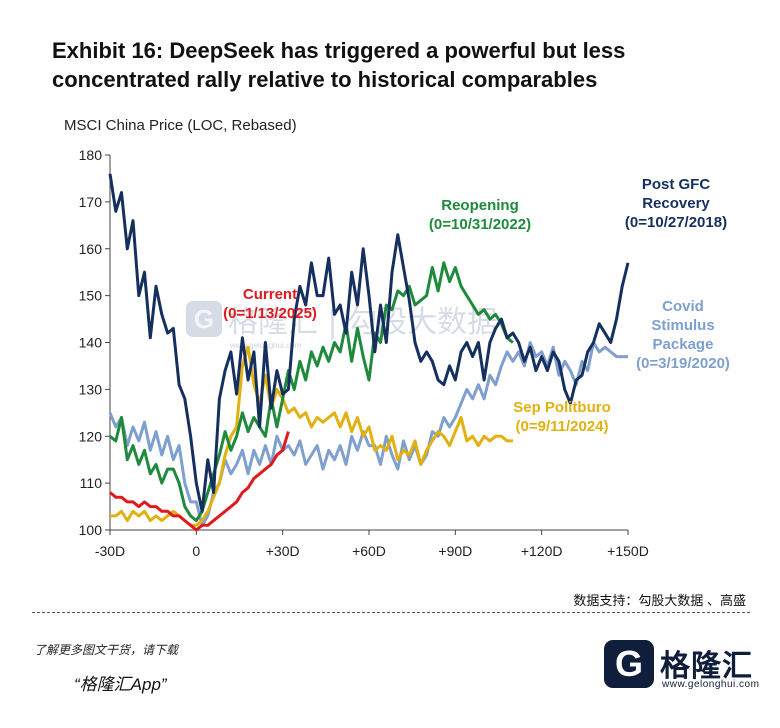  I want to click on x-tick-label: 0, so click(196, 551).